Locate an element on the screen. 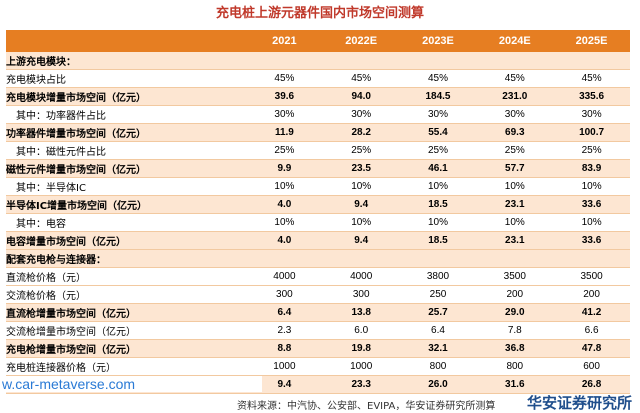  table-cell: 41.2 is located at coordinates (591, 312).